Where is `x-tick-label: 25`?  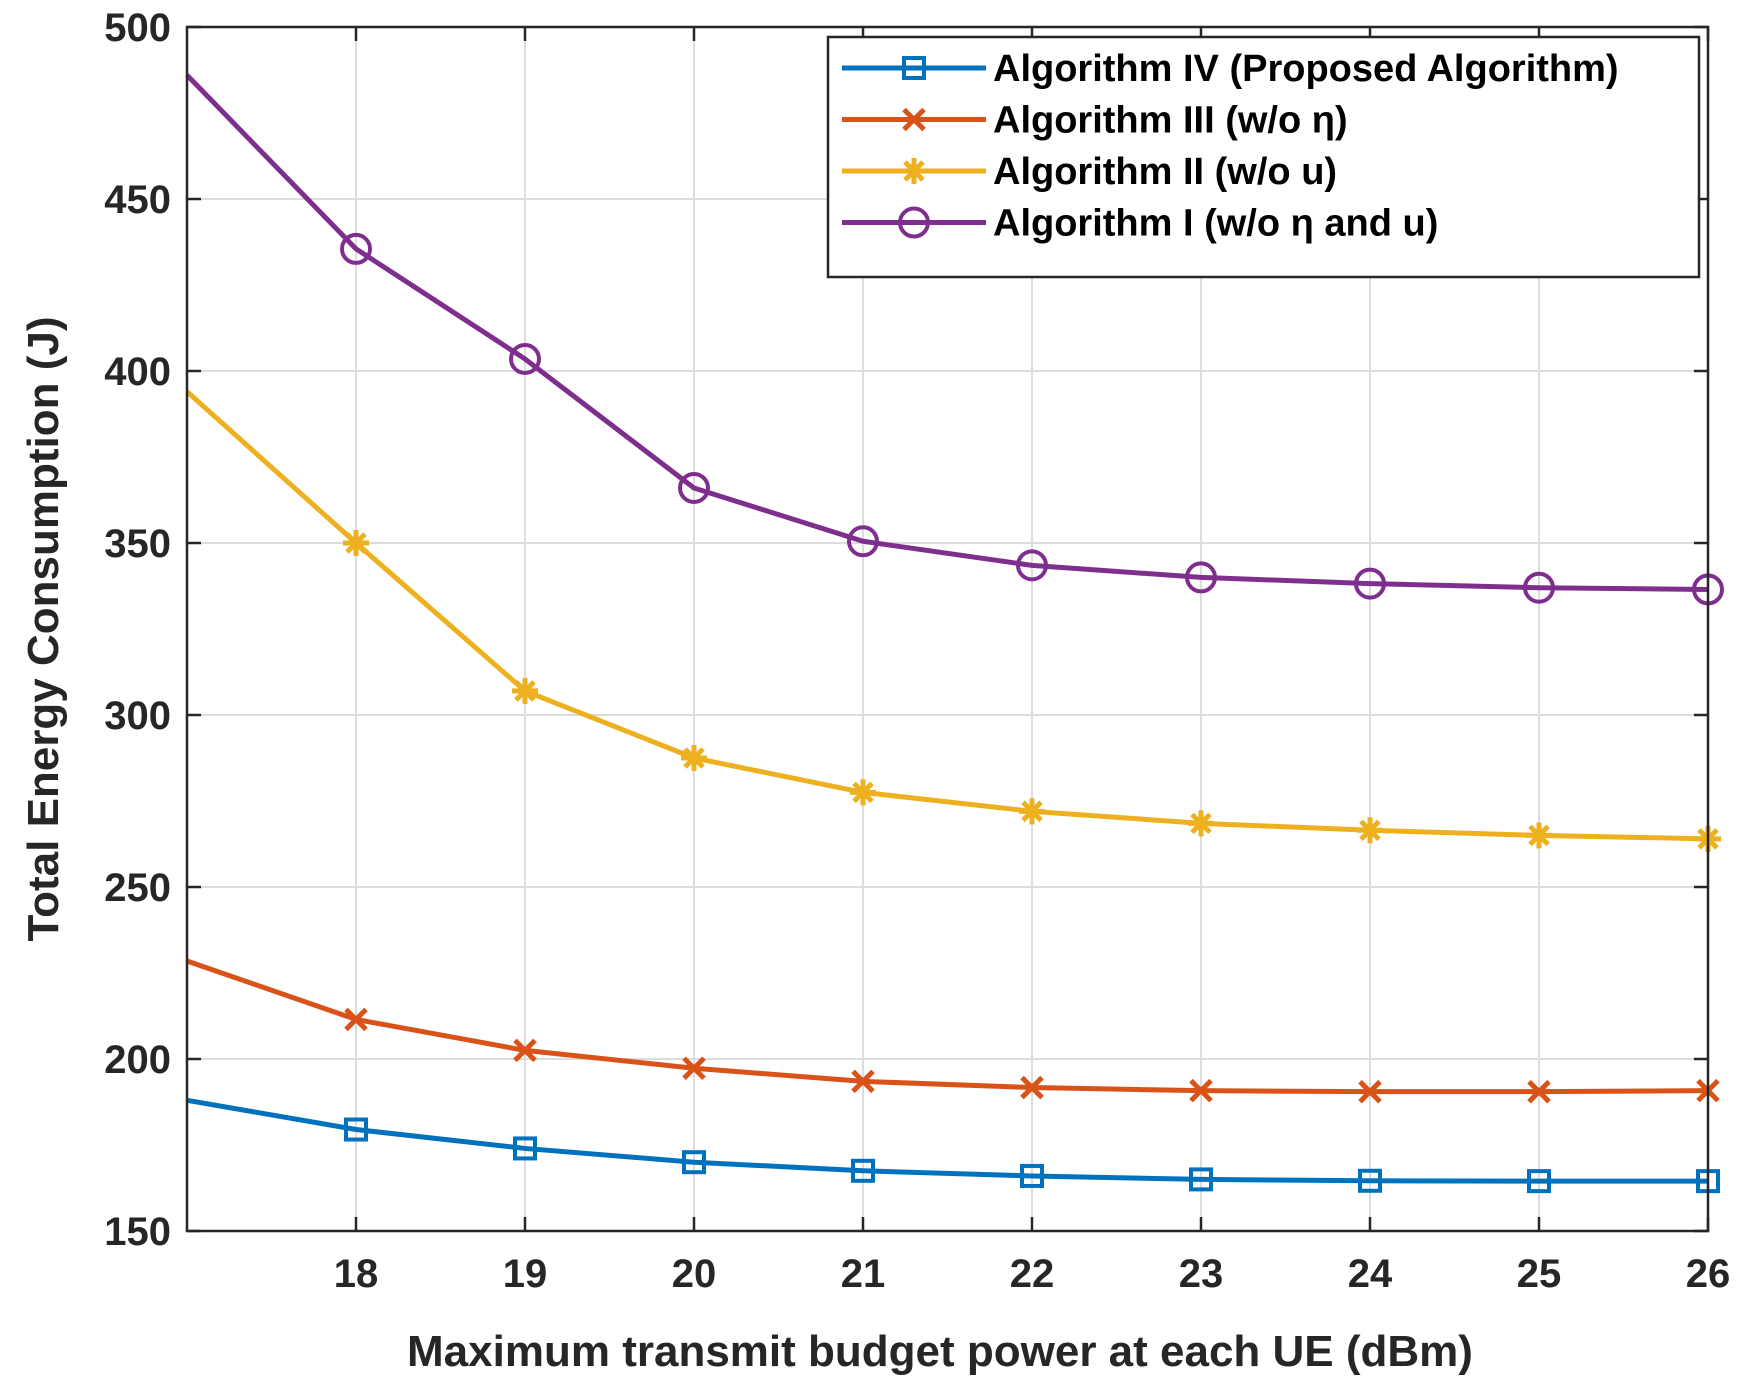 x-tick-label: 25 is located at coordinates (1539, 1274).